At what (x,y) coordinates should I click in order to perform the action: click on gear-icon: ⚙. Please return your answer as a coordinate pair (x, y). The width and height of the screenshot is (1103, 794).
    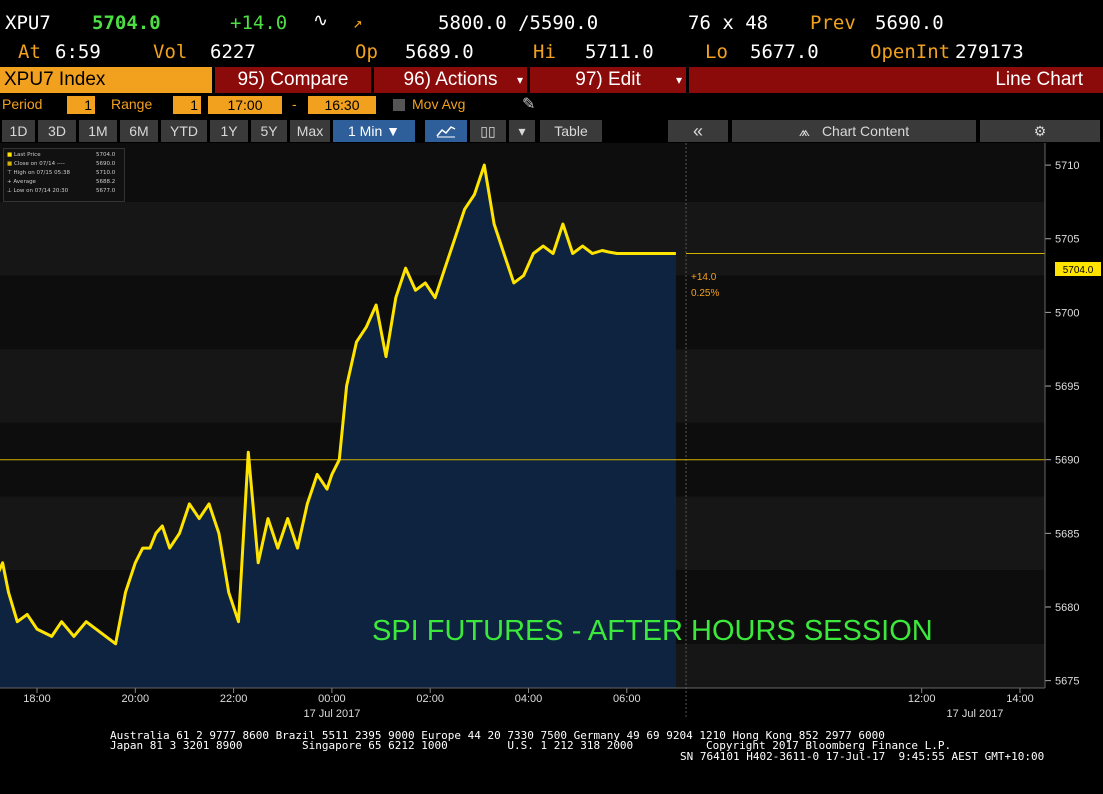
    Looking at the image, I should click on (1040, 131).